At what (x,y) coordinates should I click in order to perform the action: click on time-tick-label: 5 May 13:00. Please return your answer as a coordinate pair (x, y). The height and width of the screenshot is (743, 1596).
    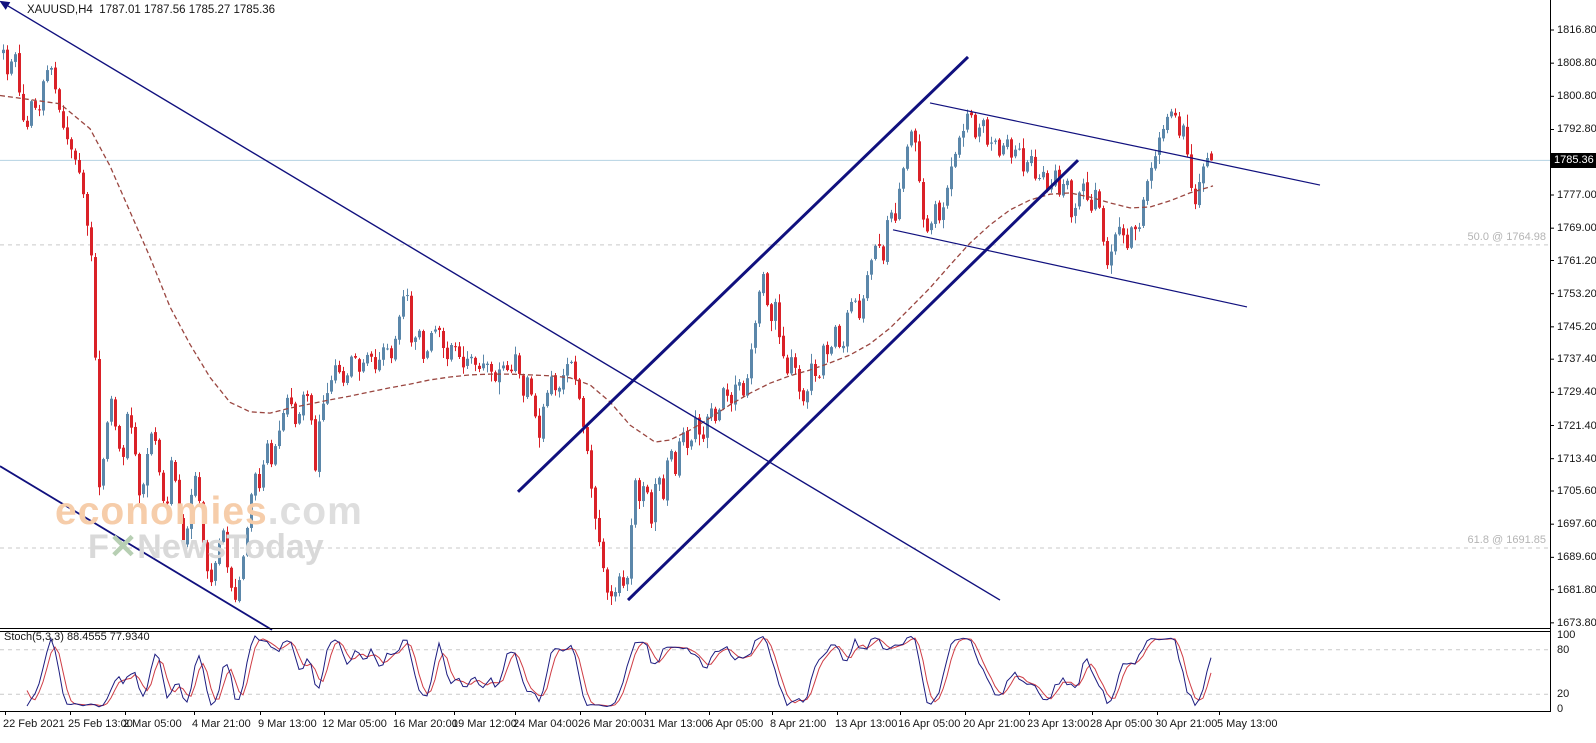
    Looking at the image, I should click on (1247, 724).